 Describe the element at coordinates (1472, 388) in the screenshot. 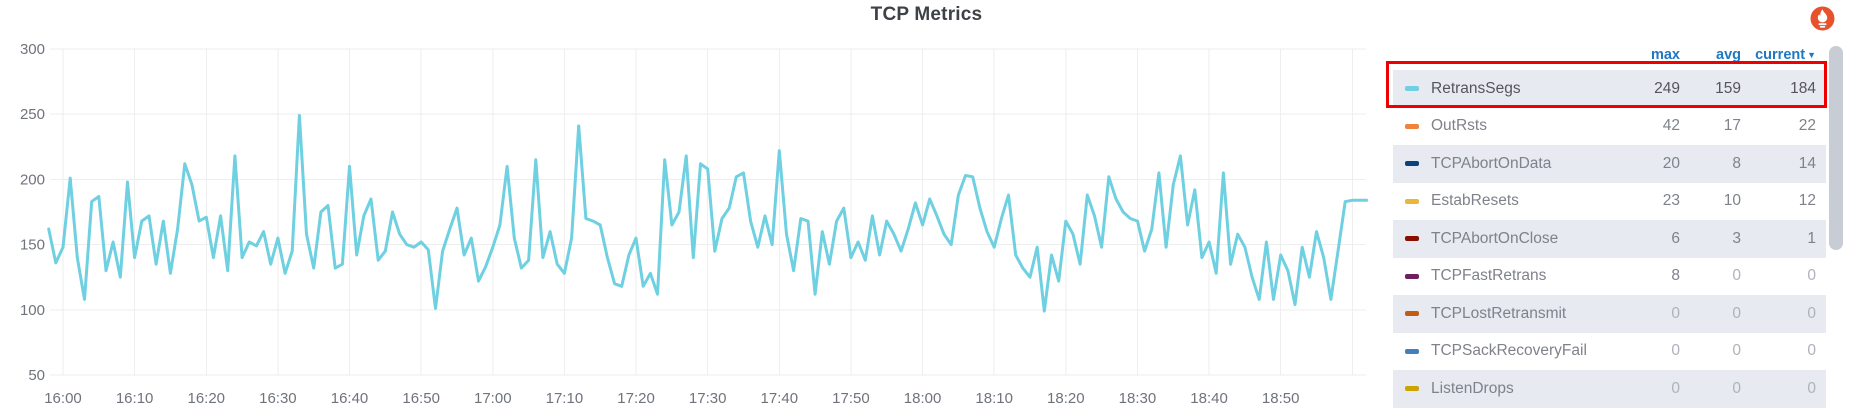

I see `series-label: ListenDrops` at that location.